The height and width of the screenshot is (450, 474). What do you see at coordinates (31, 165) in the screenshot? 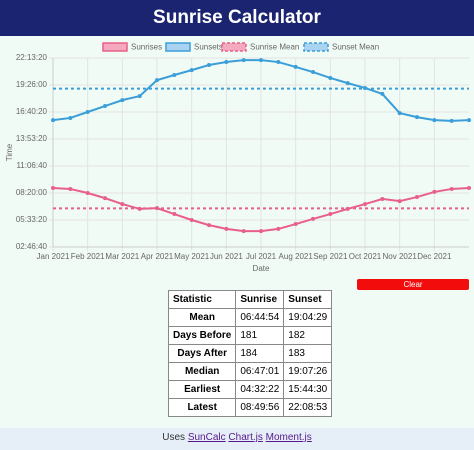
I see `y-tick-label: 11:06:40` at bounding box center [31, 165].